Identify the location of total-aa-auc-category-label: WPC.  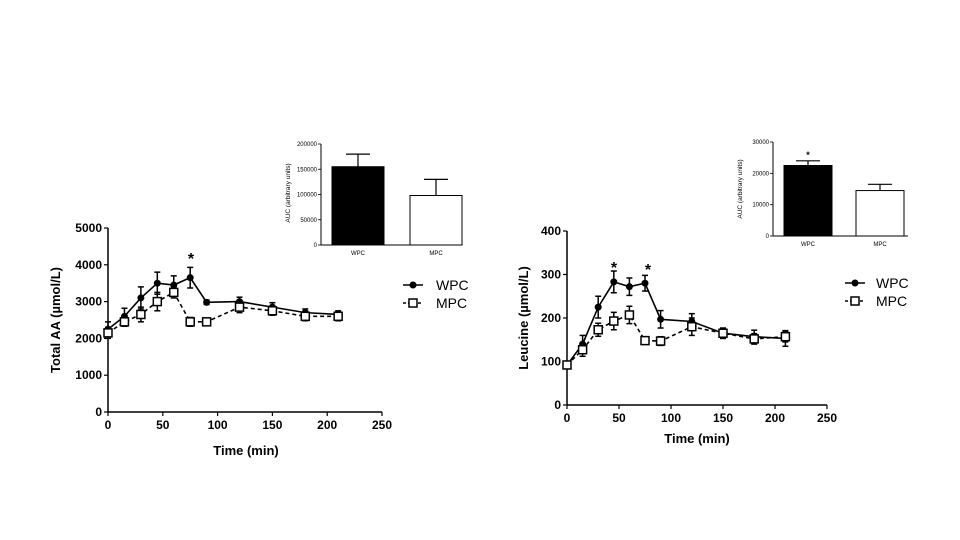
(358, 254).